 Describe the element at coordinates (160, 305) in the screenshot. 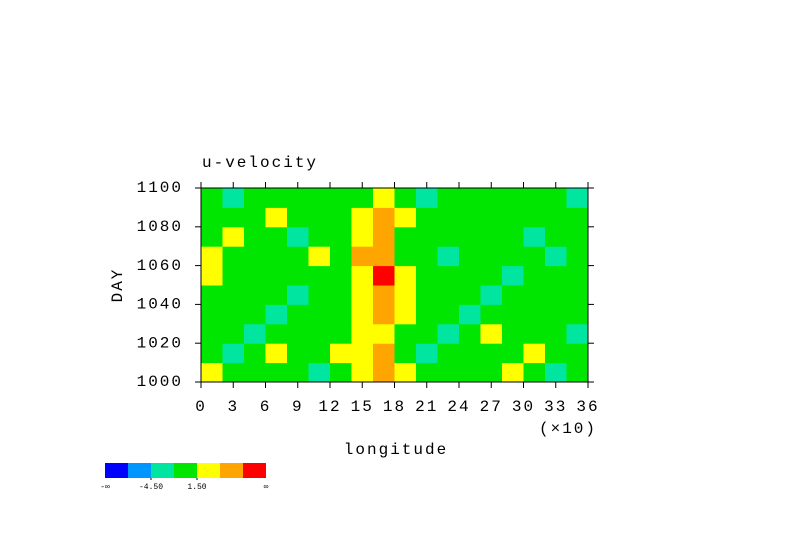

I see `y-tick-label: 1040` at that location.